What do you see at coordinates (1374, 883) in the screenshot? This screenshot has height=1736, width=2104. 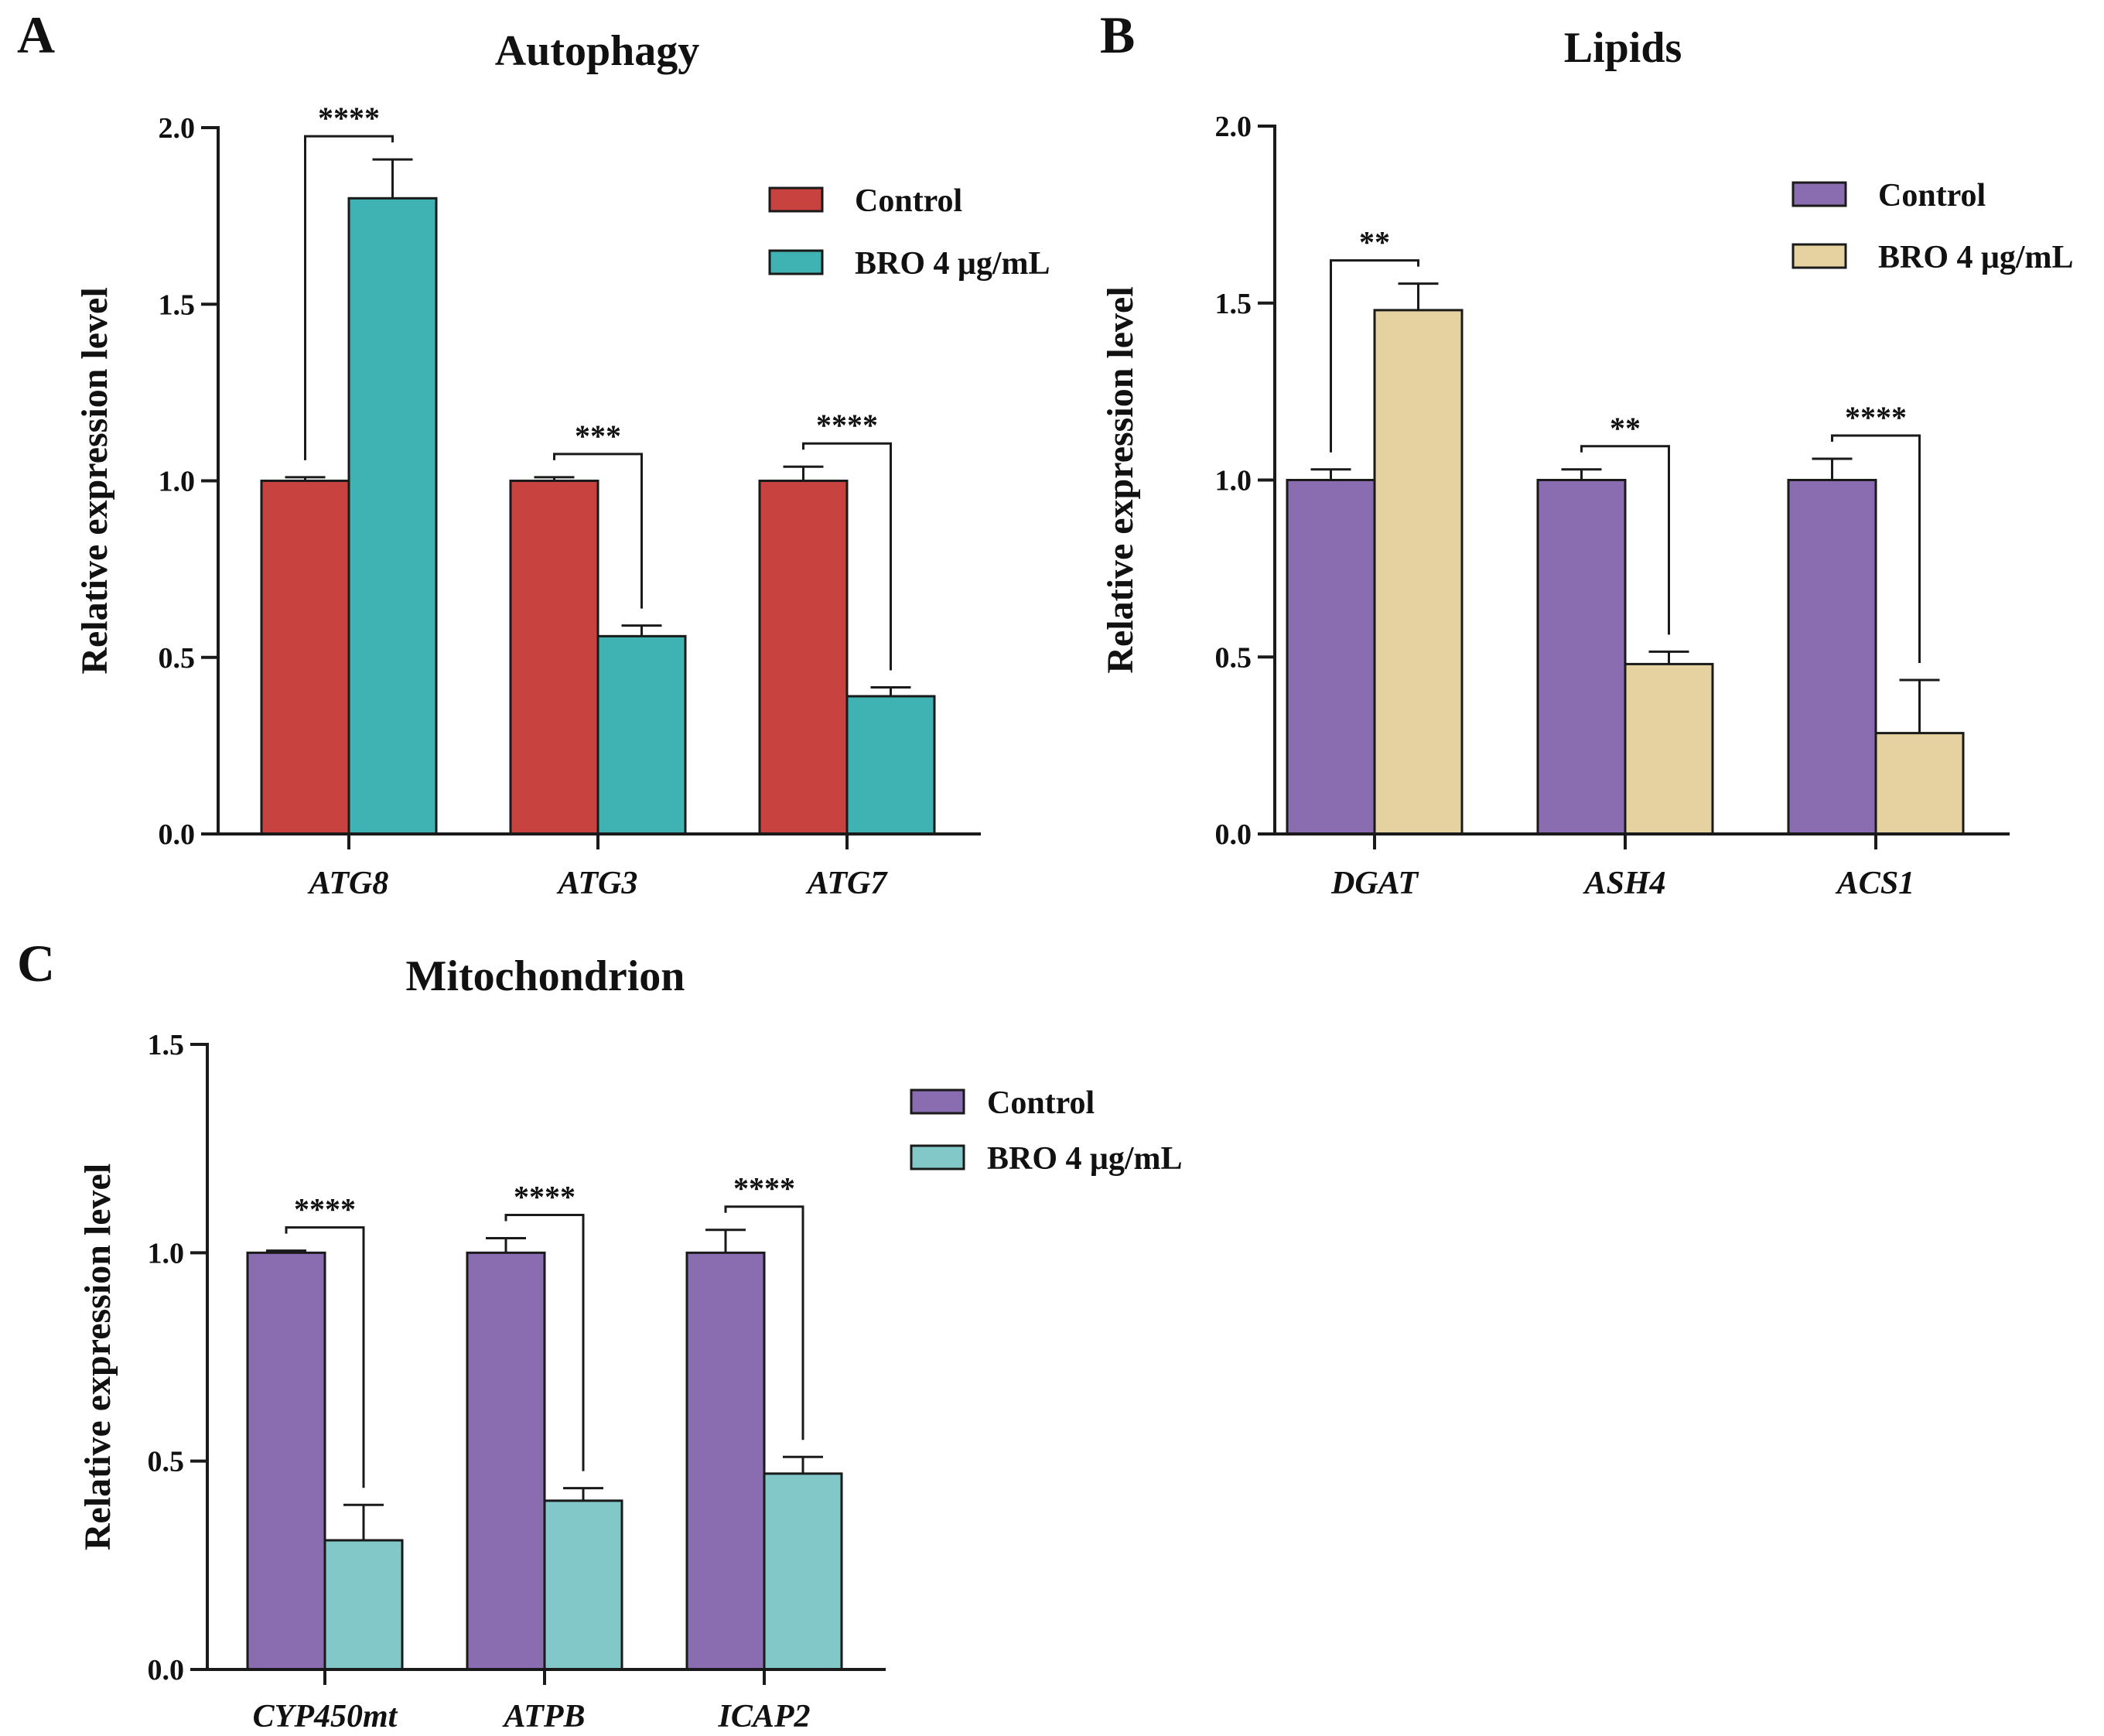 I see `x-tick-label: DGAT` at bounding box center [1374, 883].